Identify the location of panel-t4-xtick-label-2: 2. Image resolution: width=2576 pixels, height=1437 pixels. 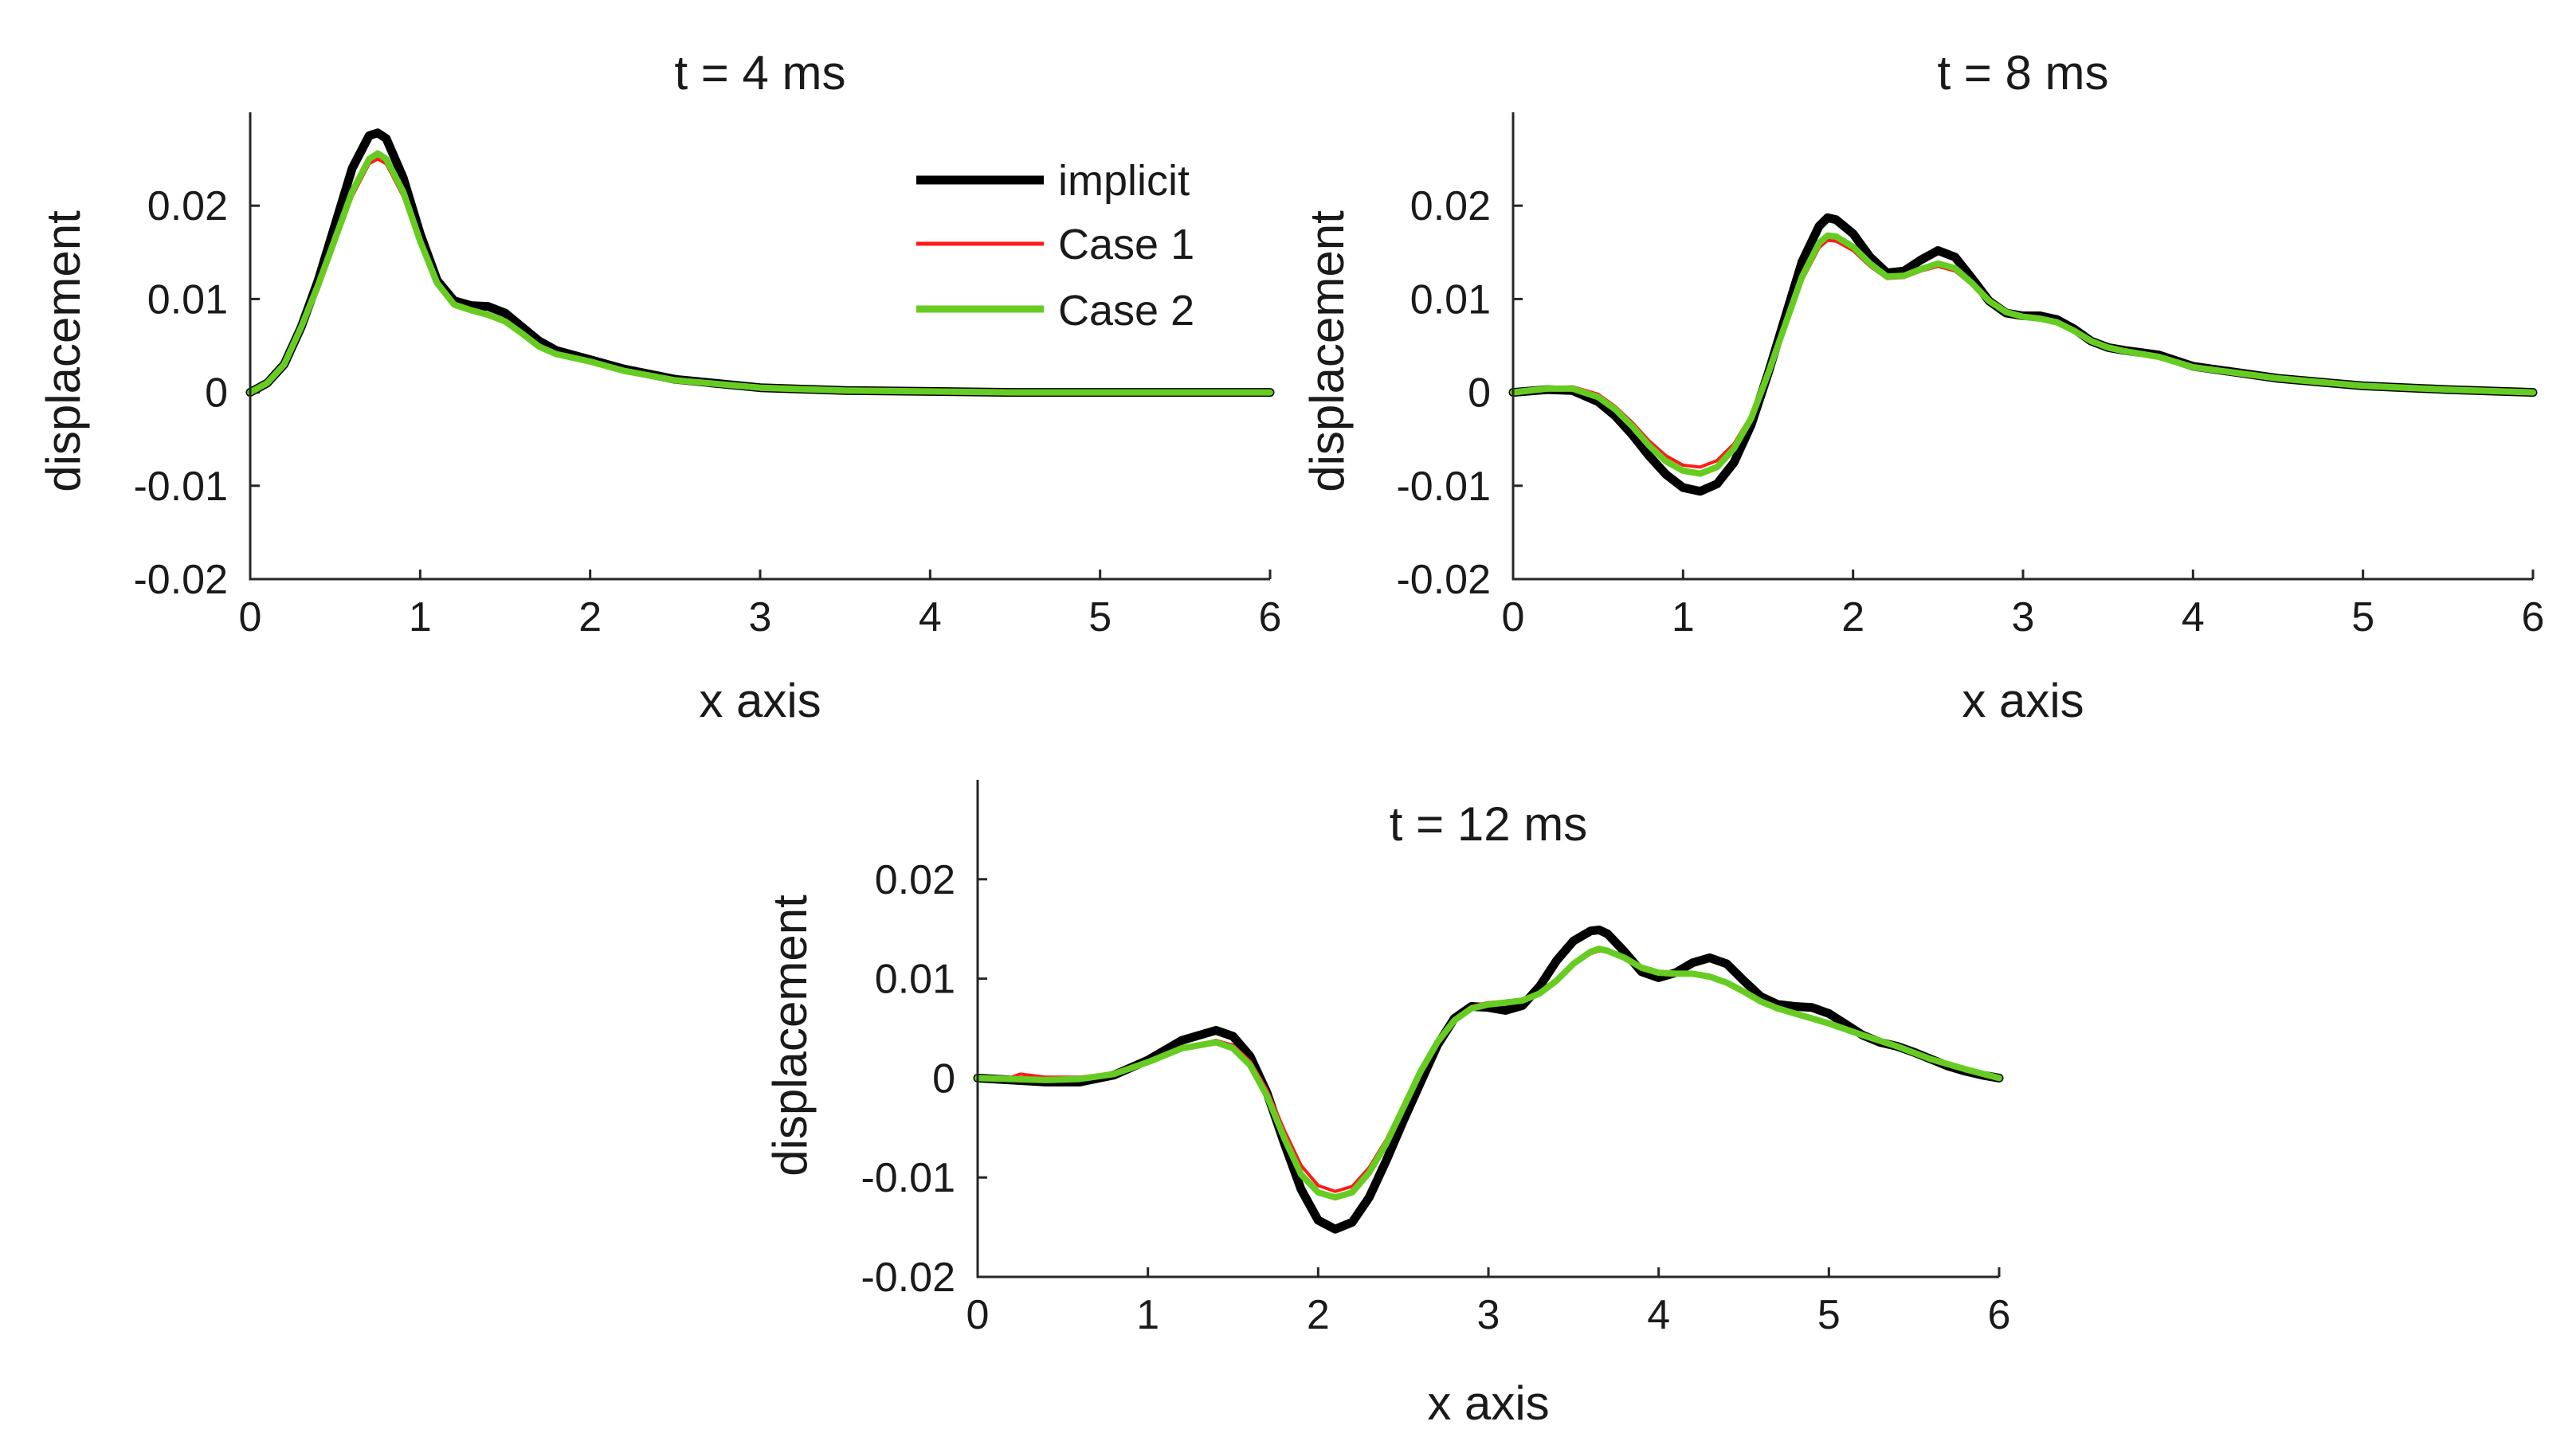
(590, 617).